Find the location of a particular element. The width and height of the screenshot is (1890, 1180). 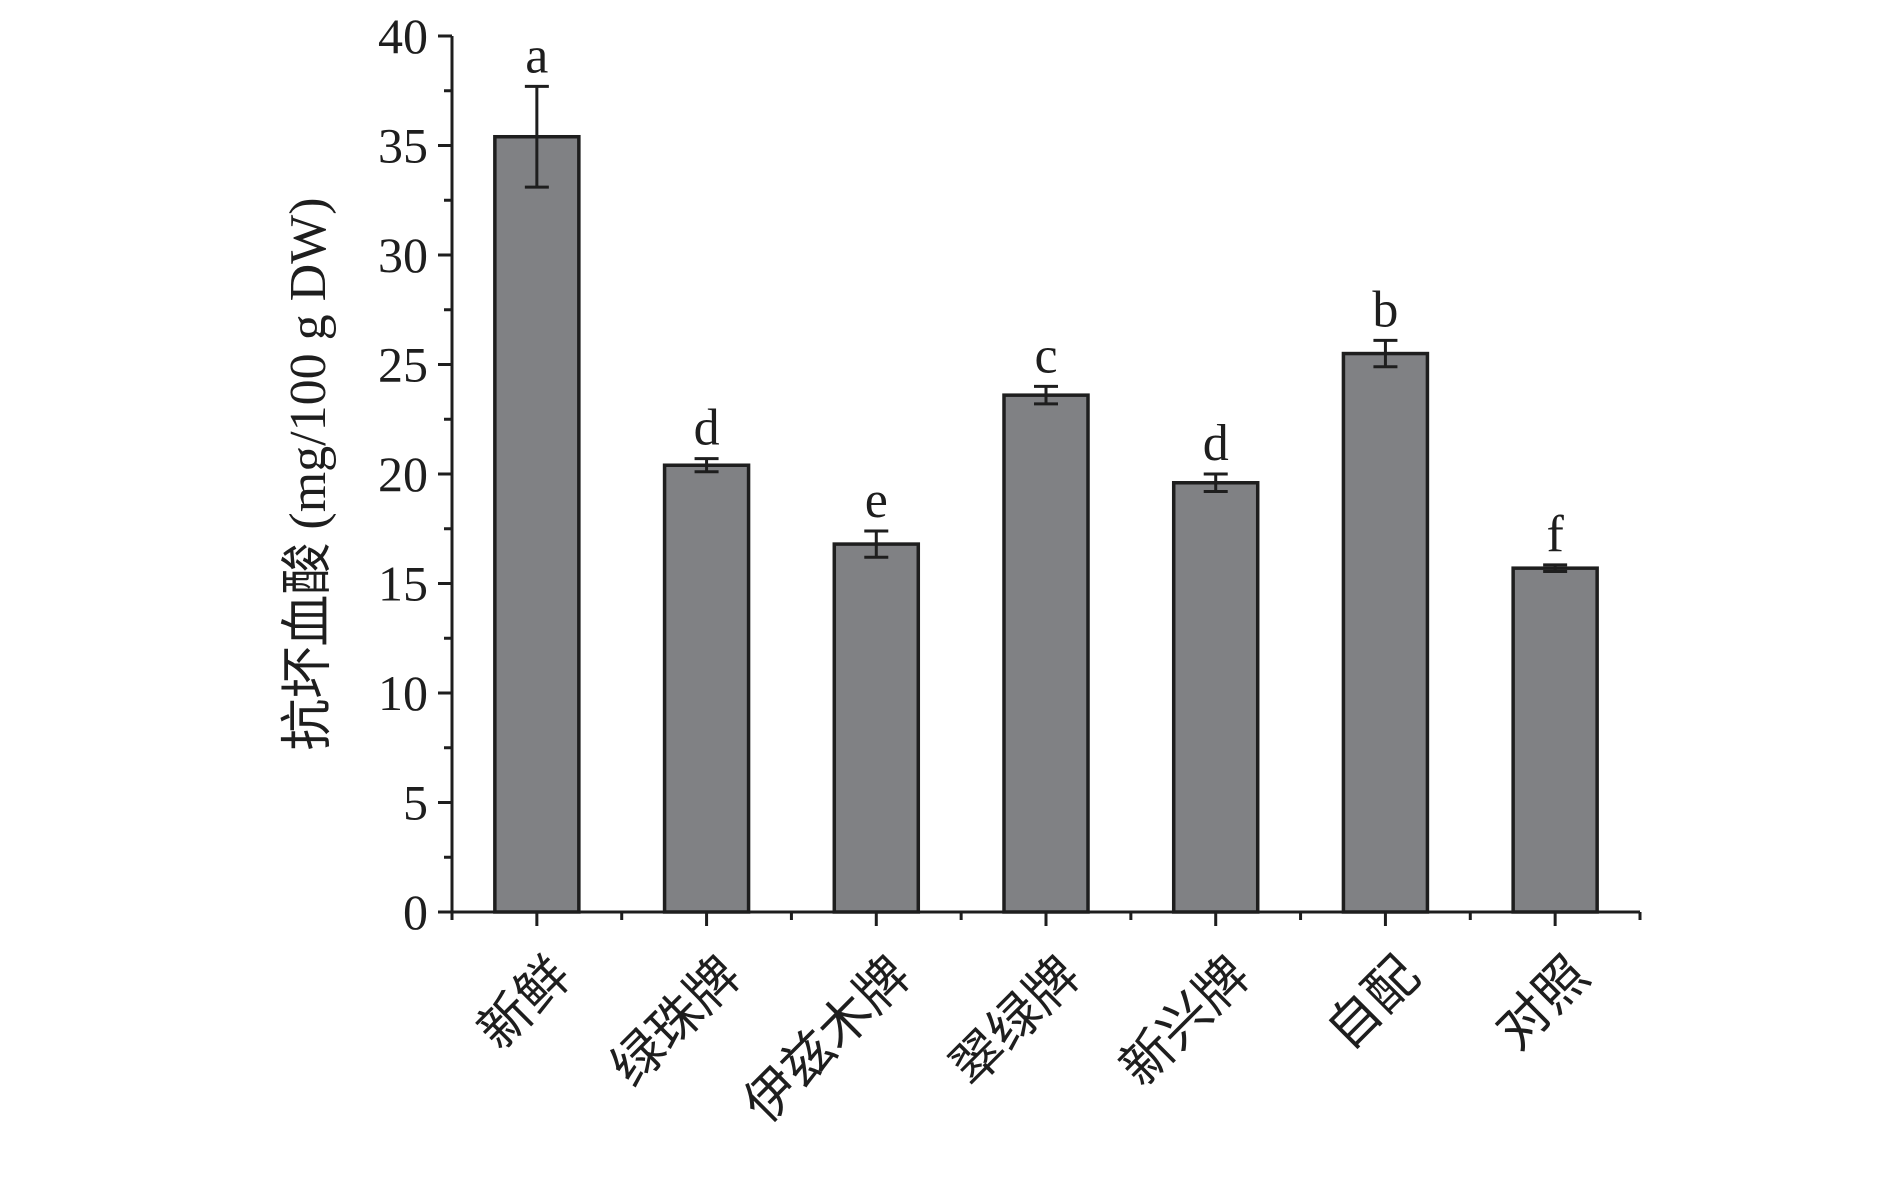

y-tick-label: 30 is located at coordinates (403, 255).